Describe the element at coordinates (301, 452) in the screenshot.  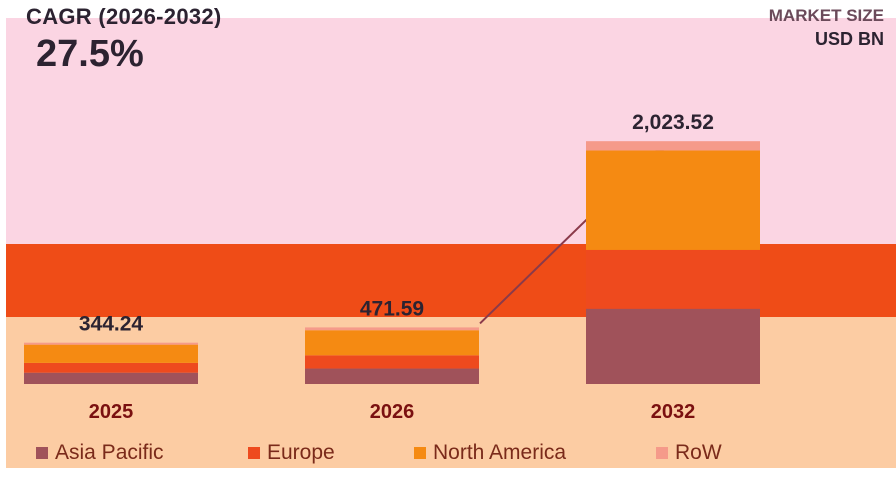
I see `legend-label-europe: Europe` at that location.